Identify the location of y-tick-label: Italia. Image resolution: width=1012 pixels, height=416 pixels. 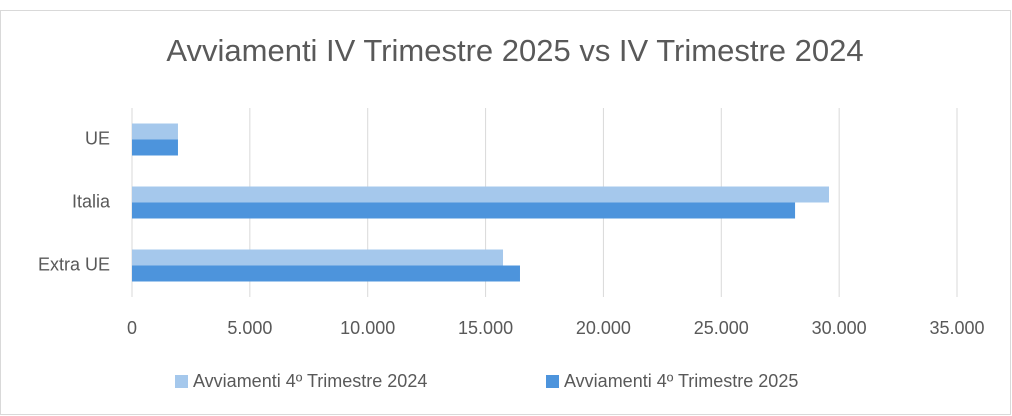
(91, 201).